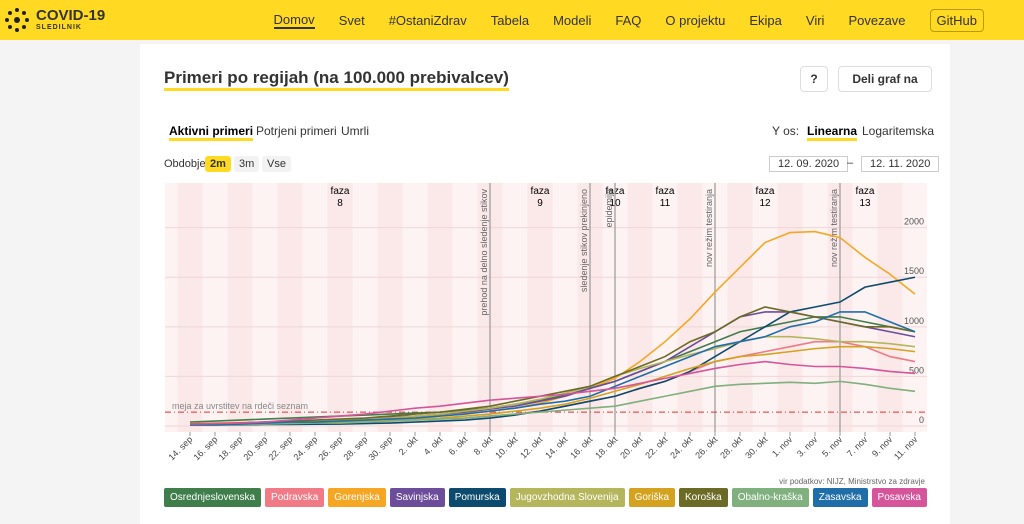  I want to click on nav-item: #OstaniZdrav, so click(427, 20).